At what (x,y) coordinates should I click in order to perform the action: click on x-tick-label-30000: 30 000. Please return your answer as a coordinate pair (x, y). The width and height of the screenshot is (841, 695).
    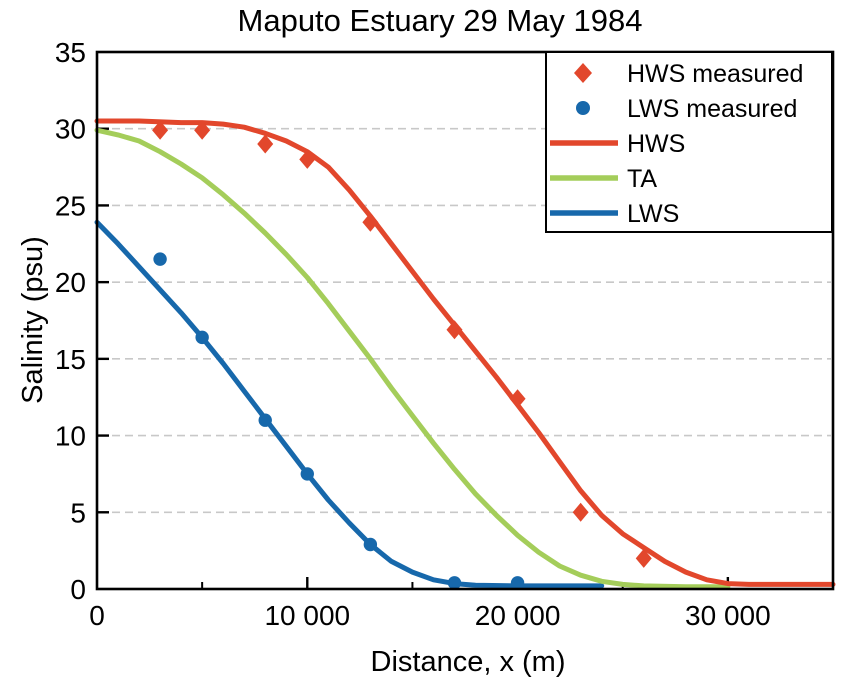
    Looking at the image, I should click on (728, 615).